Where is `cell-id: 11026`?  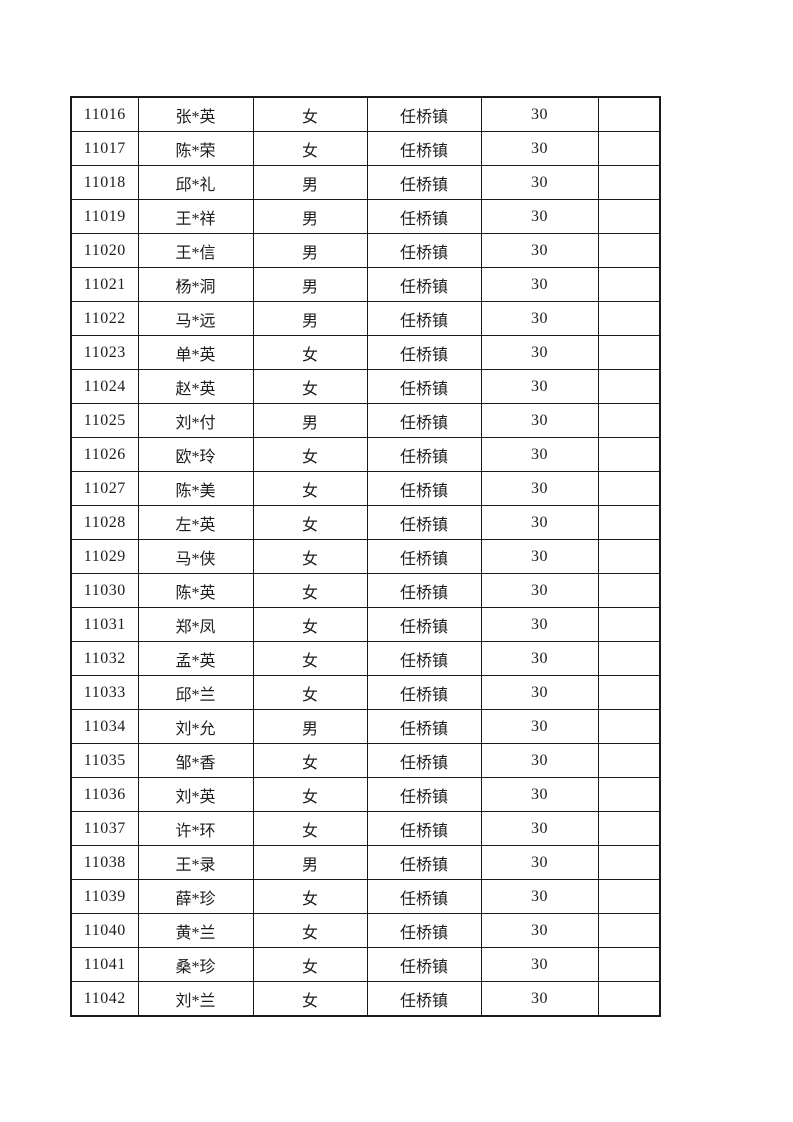 cell-id: 11026 is located at coordinates (104, 454).